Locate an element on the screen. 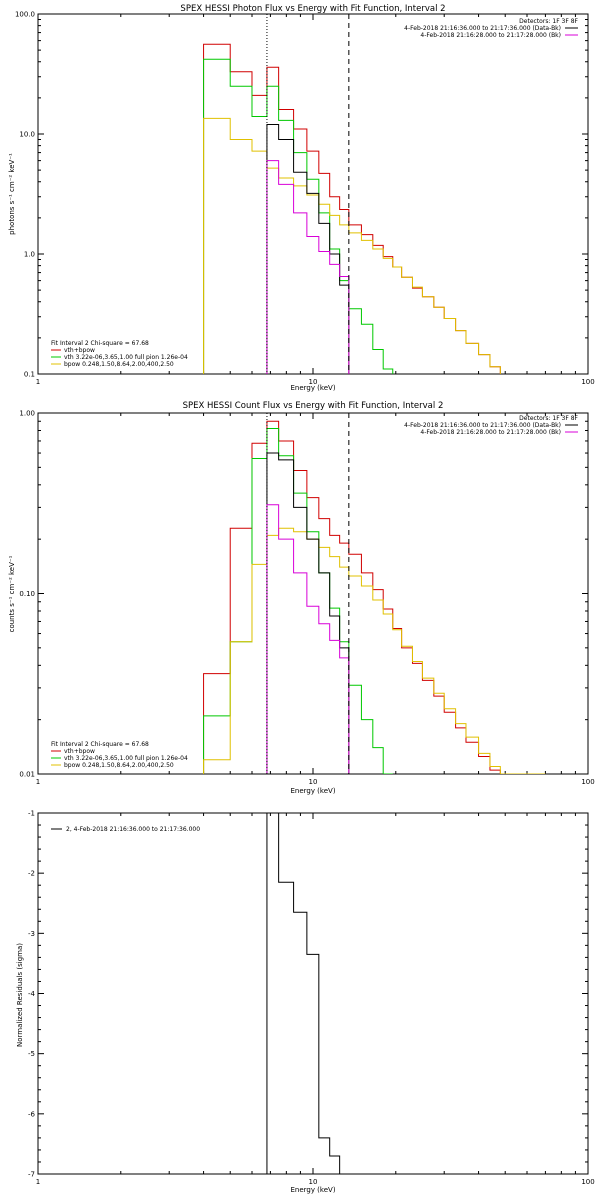 This screenshot has width=600, height=1200. y-tick-label: -6 is located at coordinates (32, 1114).